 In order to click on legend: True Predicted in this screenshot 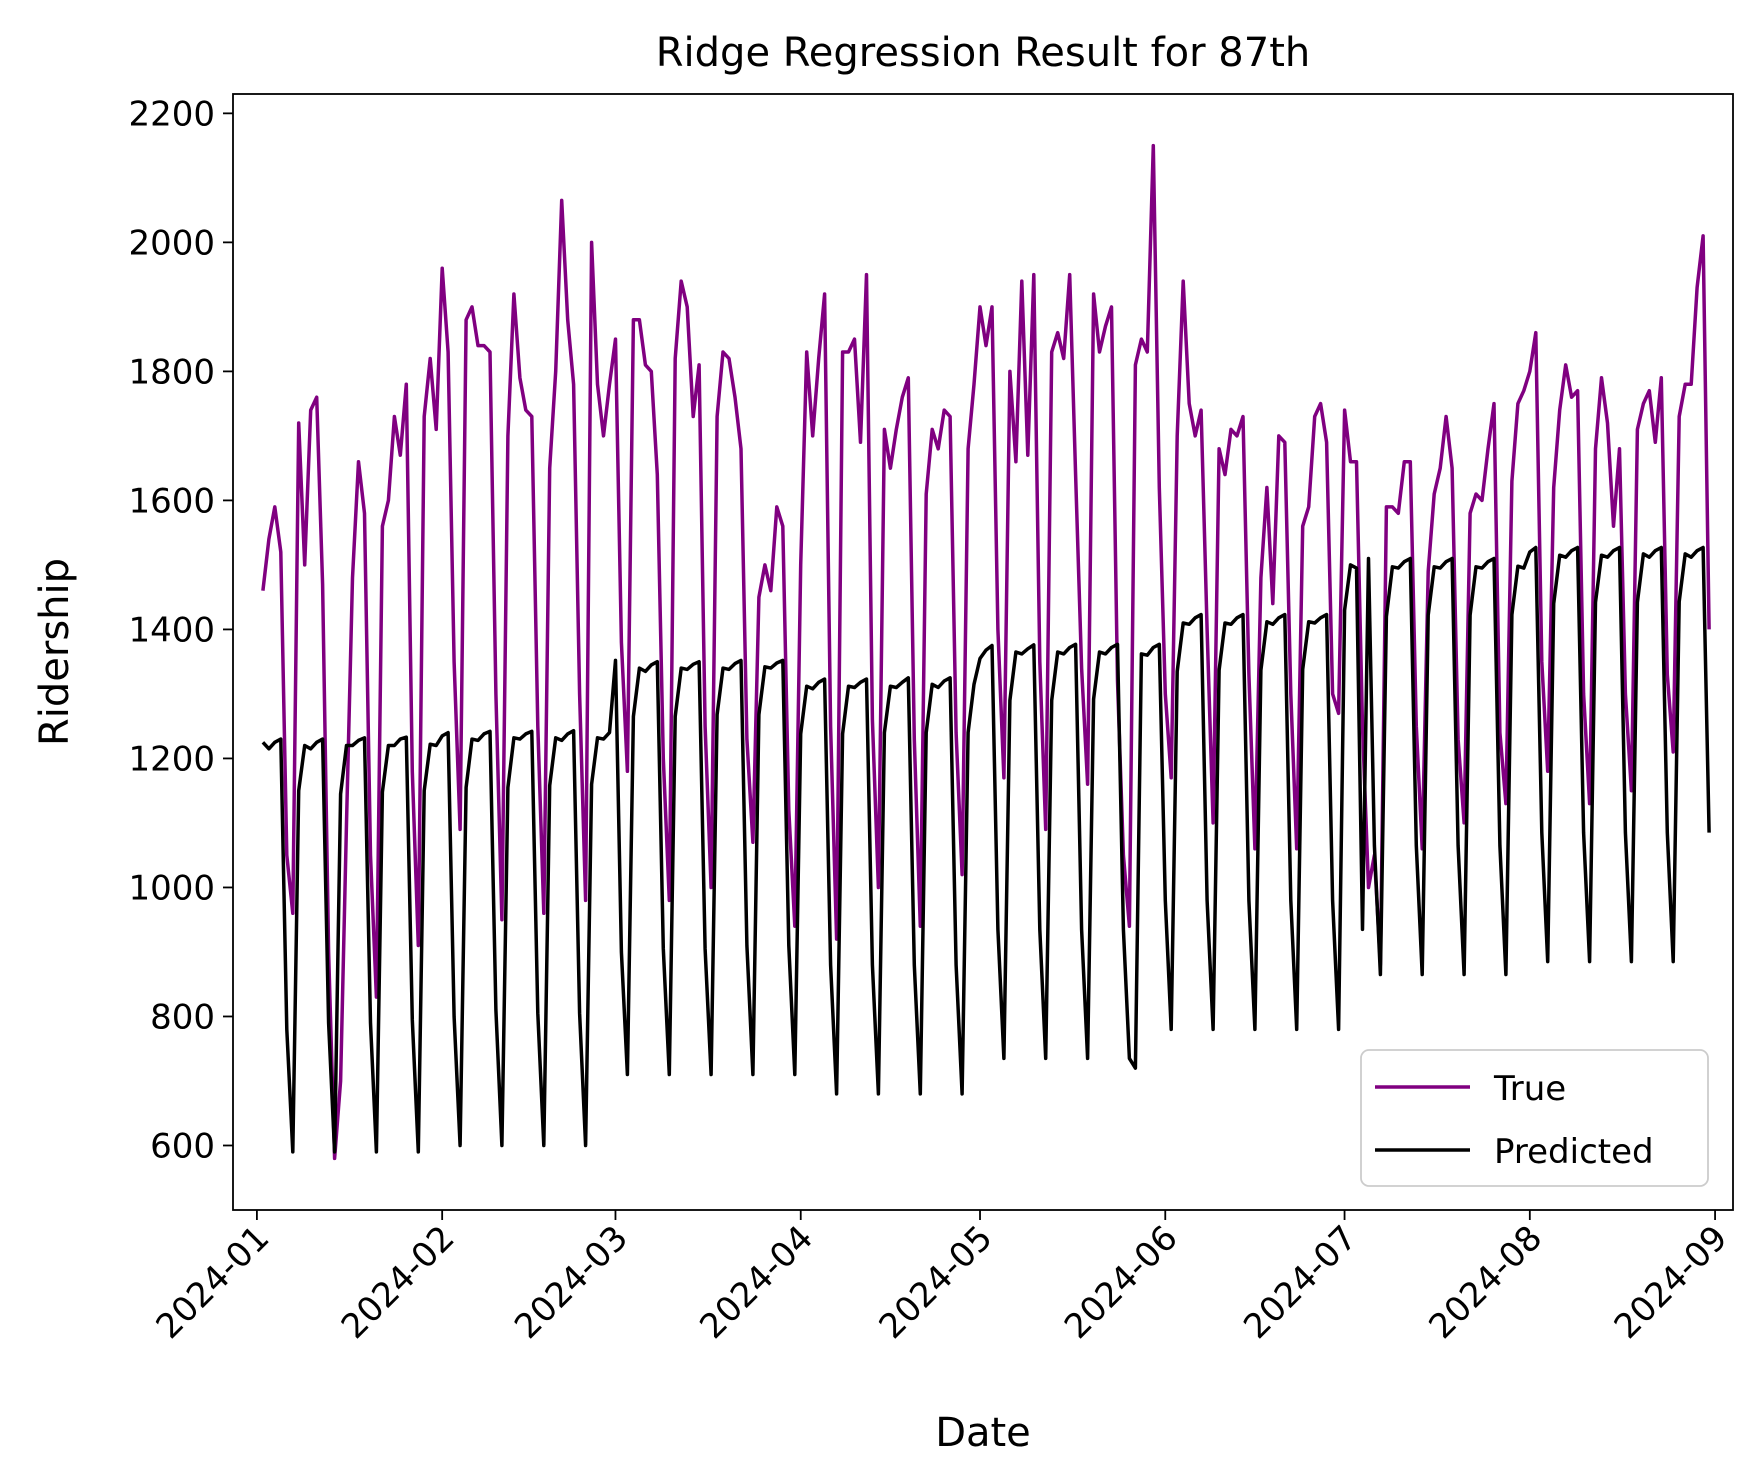, I will do `click(1534, 1118)`.